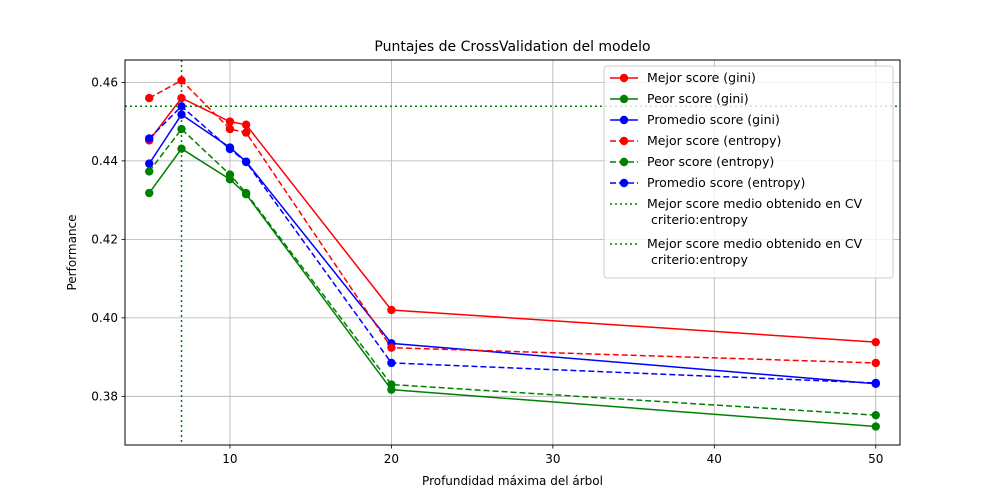 The image size is (1000, 500). I want to click on x-tick-label: 20, so click(391, 459).